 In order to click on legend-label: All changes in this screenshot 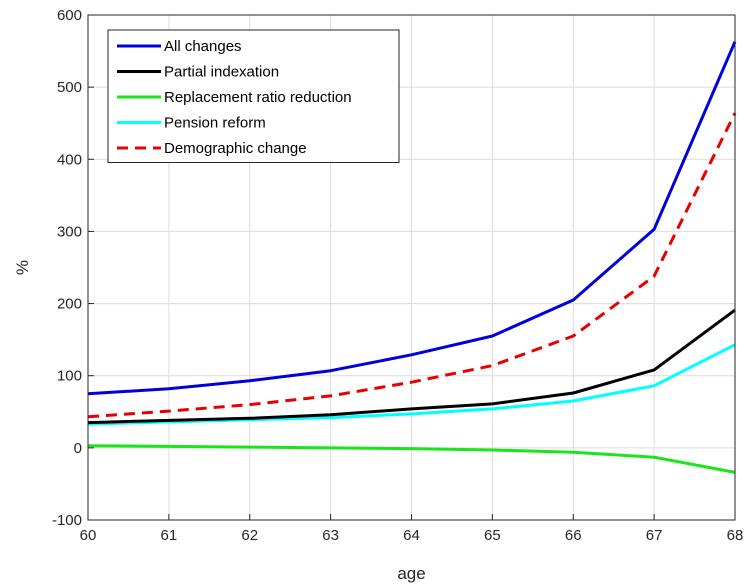, I will do `click(203, 46)`.